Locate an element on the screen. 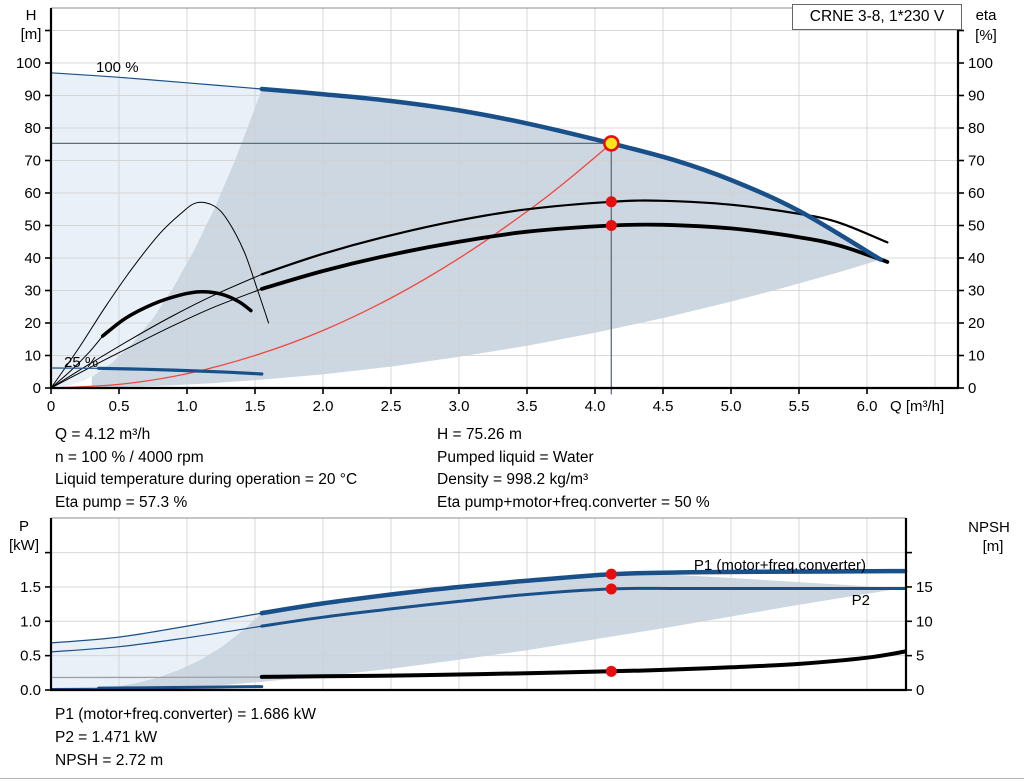 This screenshot has width=1024, height=781. info-line-density: Density = 998.2 kg/m³ is located at coordinates (513, 479).